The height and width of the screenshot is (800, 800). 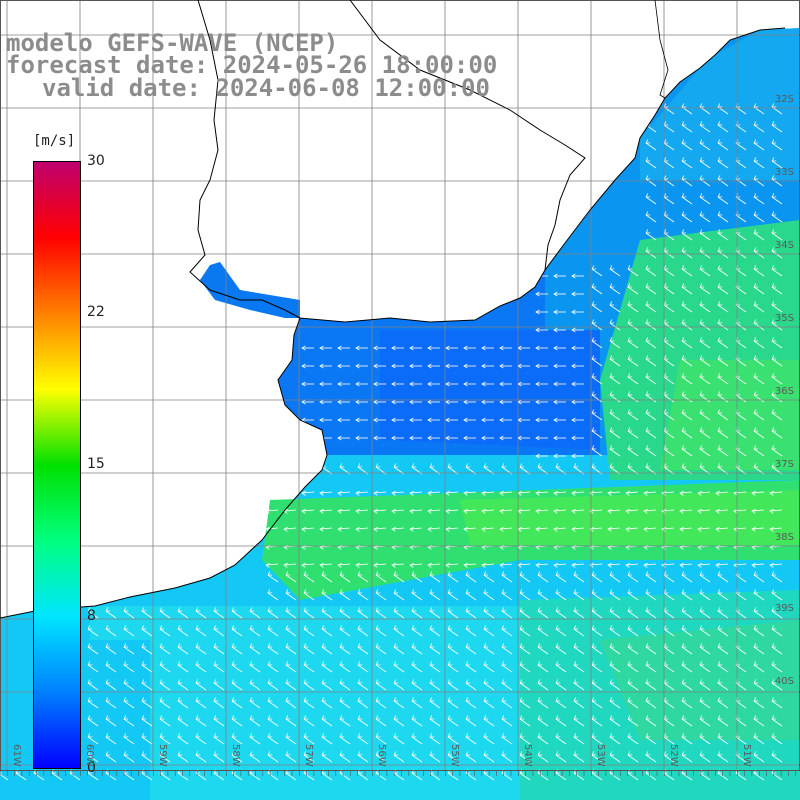 I want to click on lat-label-34s: 34S, so click(x=784, y=245).